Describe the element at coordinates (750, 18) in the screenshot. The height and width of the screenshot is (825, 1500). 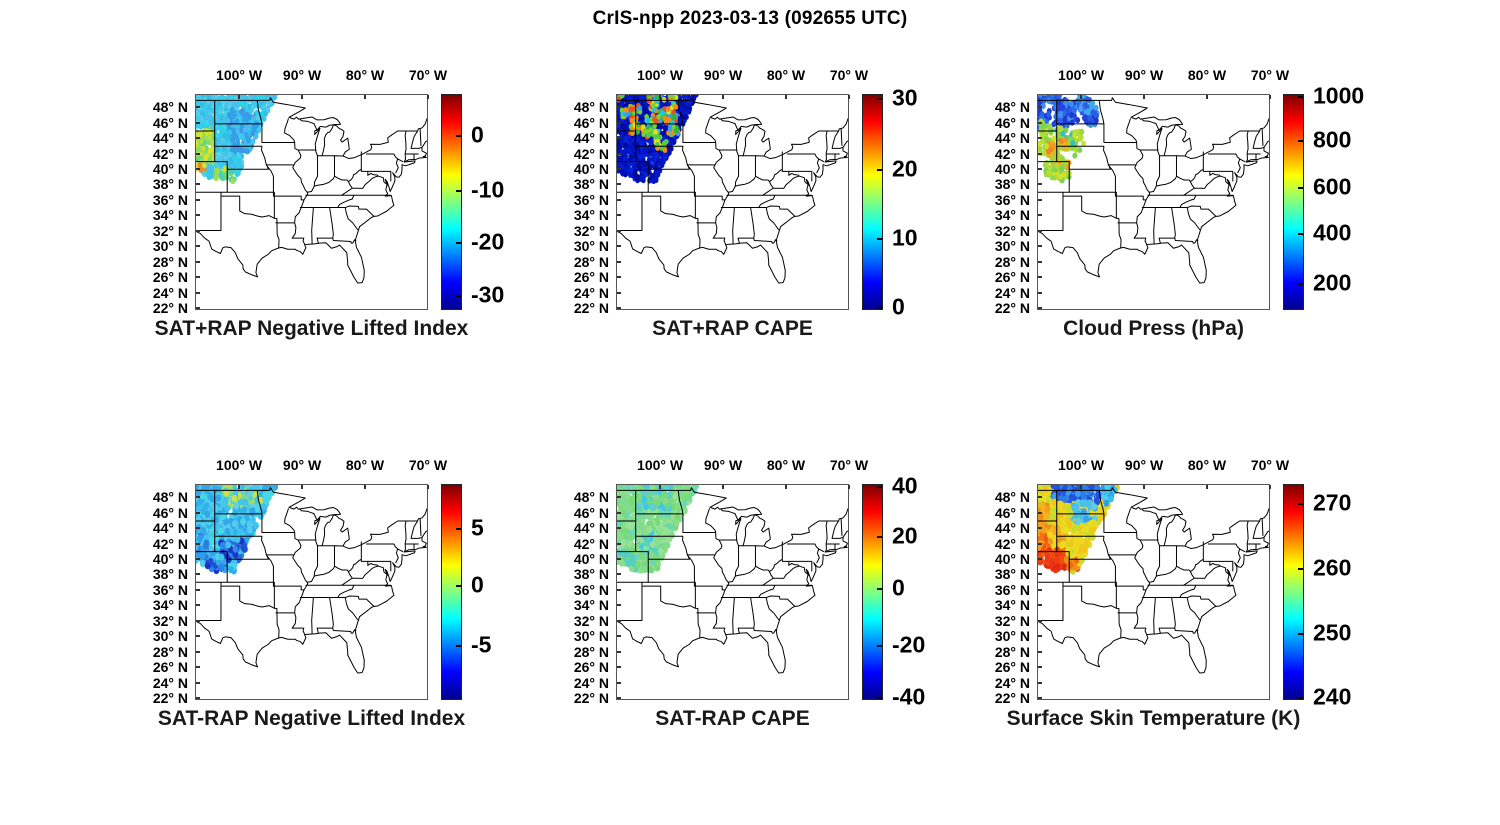
I see `figure-title: CrIS-npp 2023-03-13 (092655 UTC)` at that location.